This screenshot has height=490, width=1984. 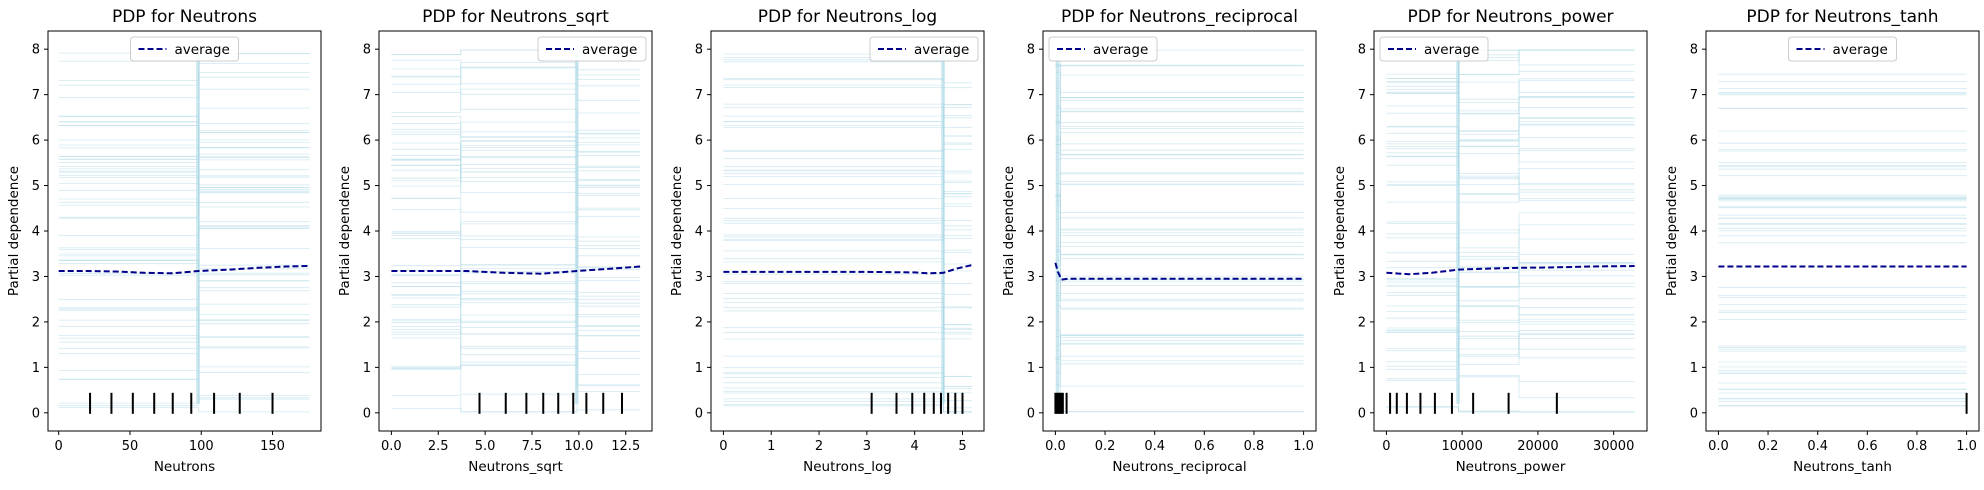 I want to click on x-axis-label: Neutrons_tanh, so click(x=1842, y=467).